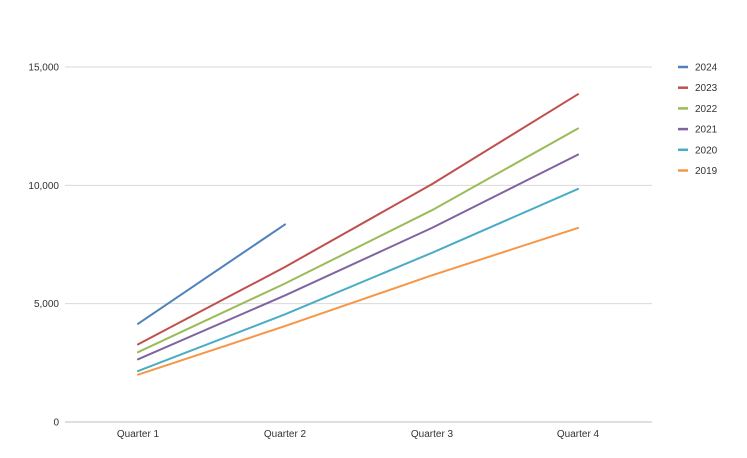 Image resolution: width=747 pixels, height=458 pixels. Describe the element at coordinates (46, 304) in the screenshot. I see `y-tick-label: 5,000` at that location.